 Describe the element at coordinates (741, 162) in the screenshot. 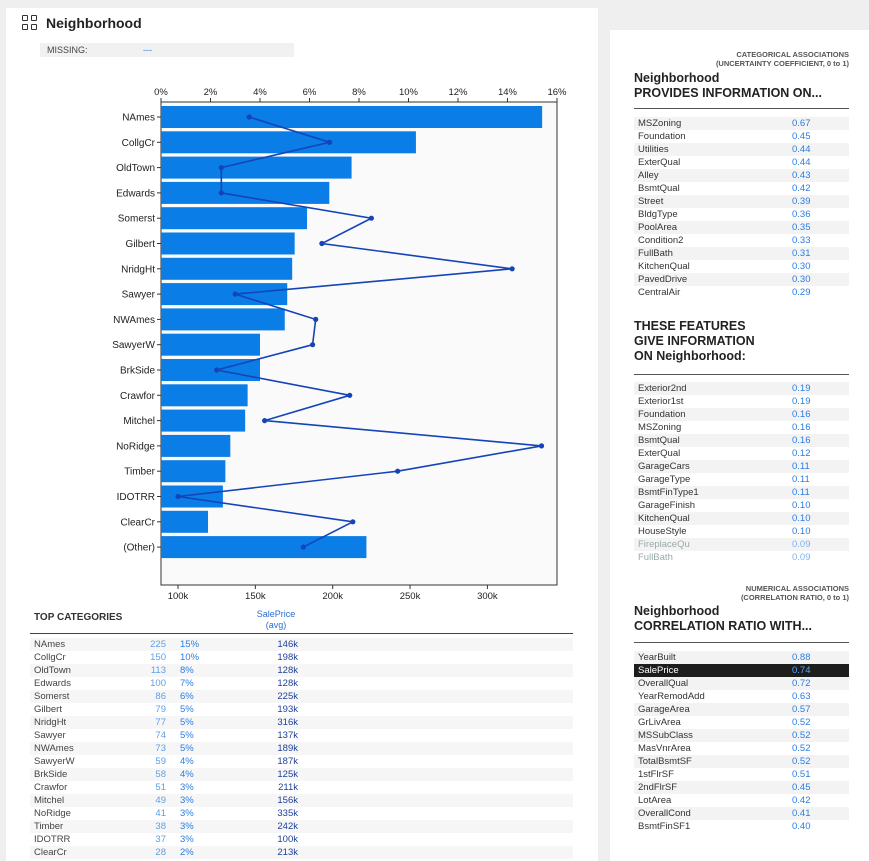

I see `categorical-row: ExterQual 0.44` at that location.